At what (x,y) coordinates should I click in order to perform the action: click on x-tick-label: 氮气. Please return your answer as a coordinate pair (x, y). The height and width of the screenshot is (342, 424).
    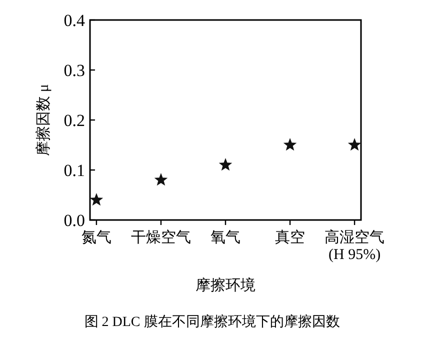
    Looking at the image, I should click on (96, 237).